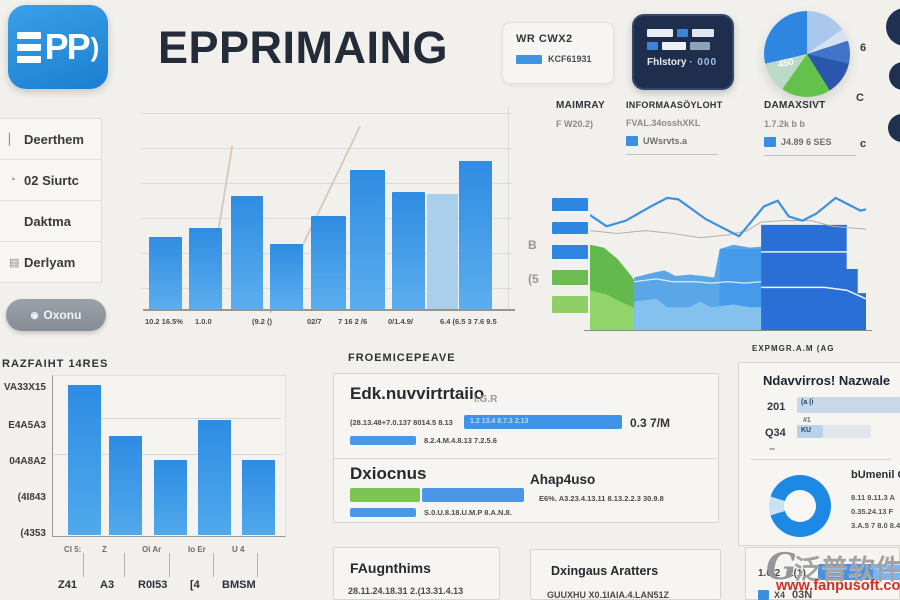  I want to click on edge-letter: 6, so click(863, 48).